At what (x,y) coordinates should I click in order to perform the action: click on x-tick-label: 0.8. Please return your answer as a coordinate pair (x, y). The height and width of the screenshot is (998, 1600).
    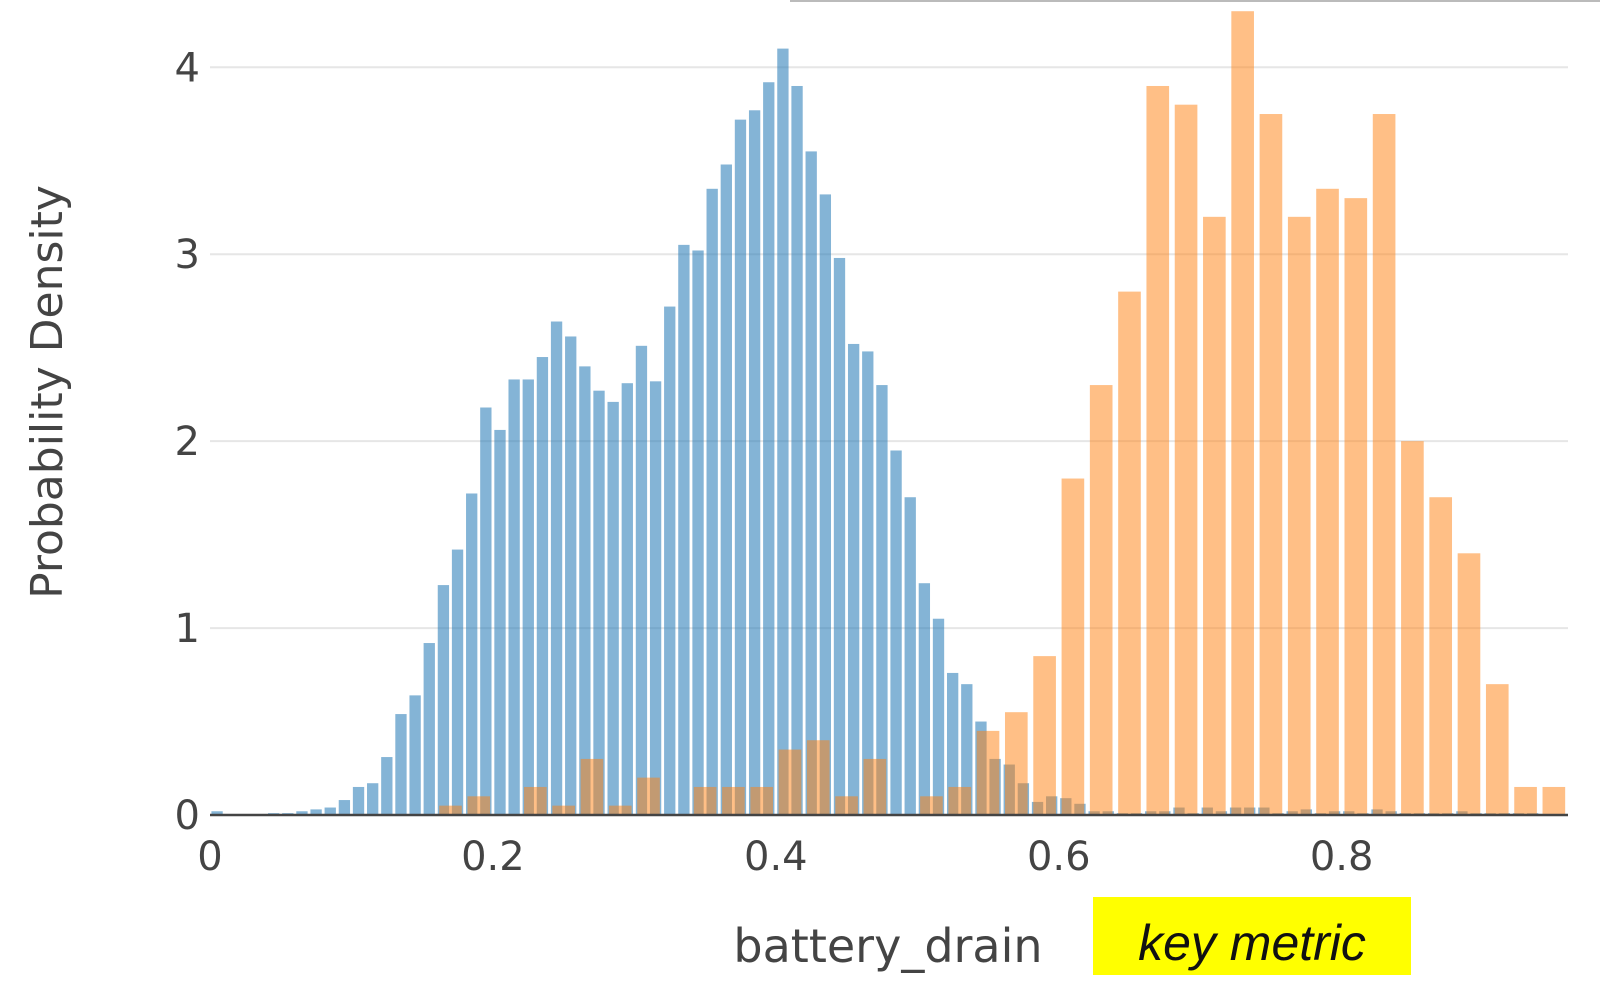
    Looking at the image, I should click on (1342, 857).